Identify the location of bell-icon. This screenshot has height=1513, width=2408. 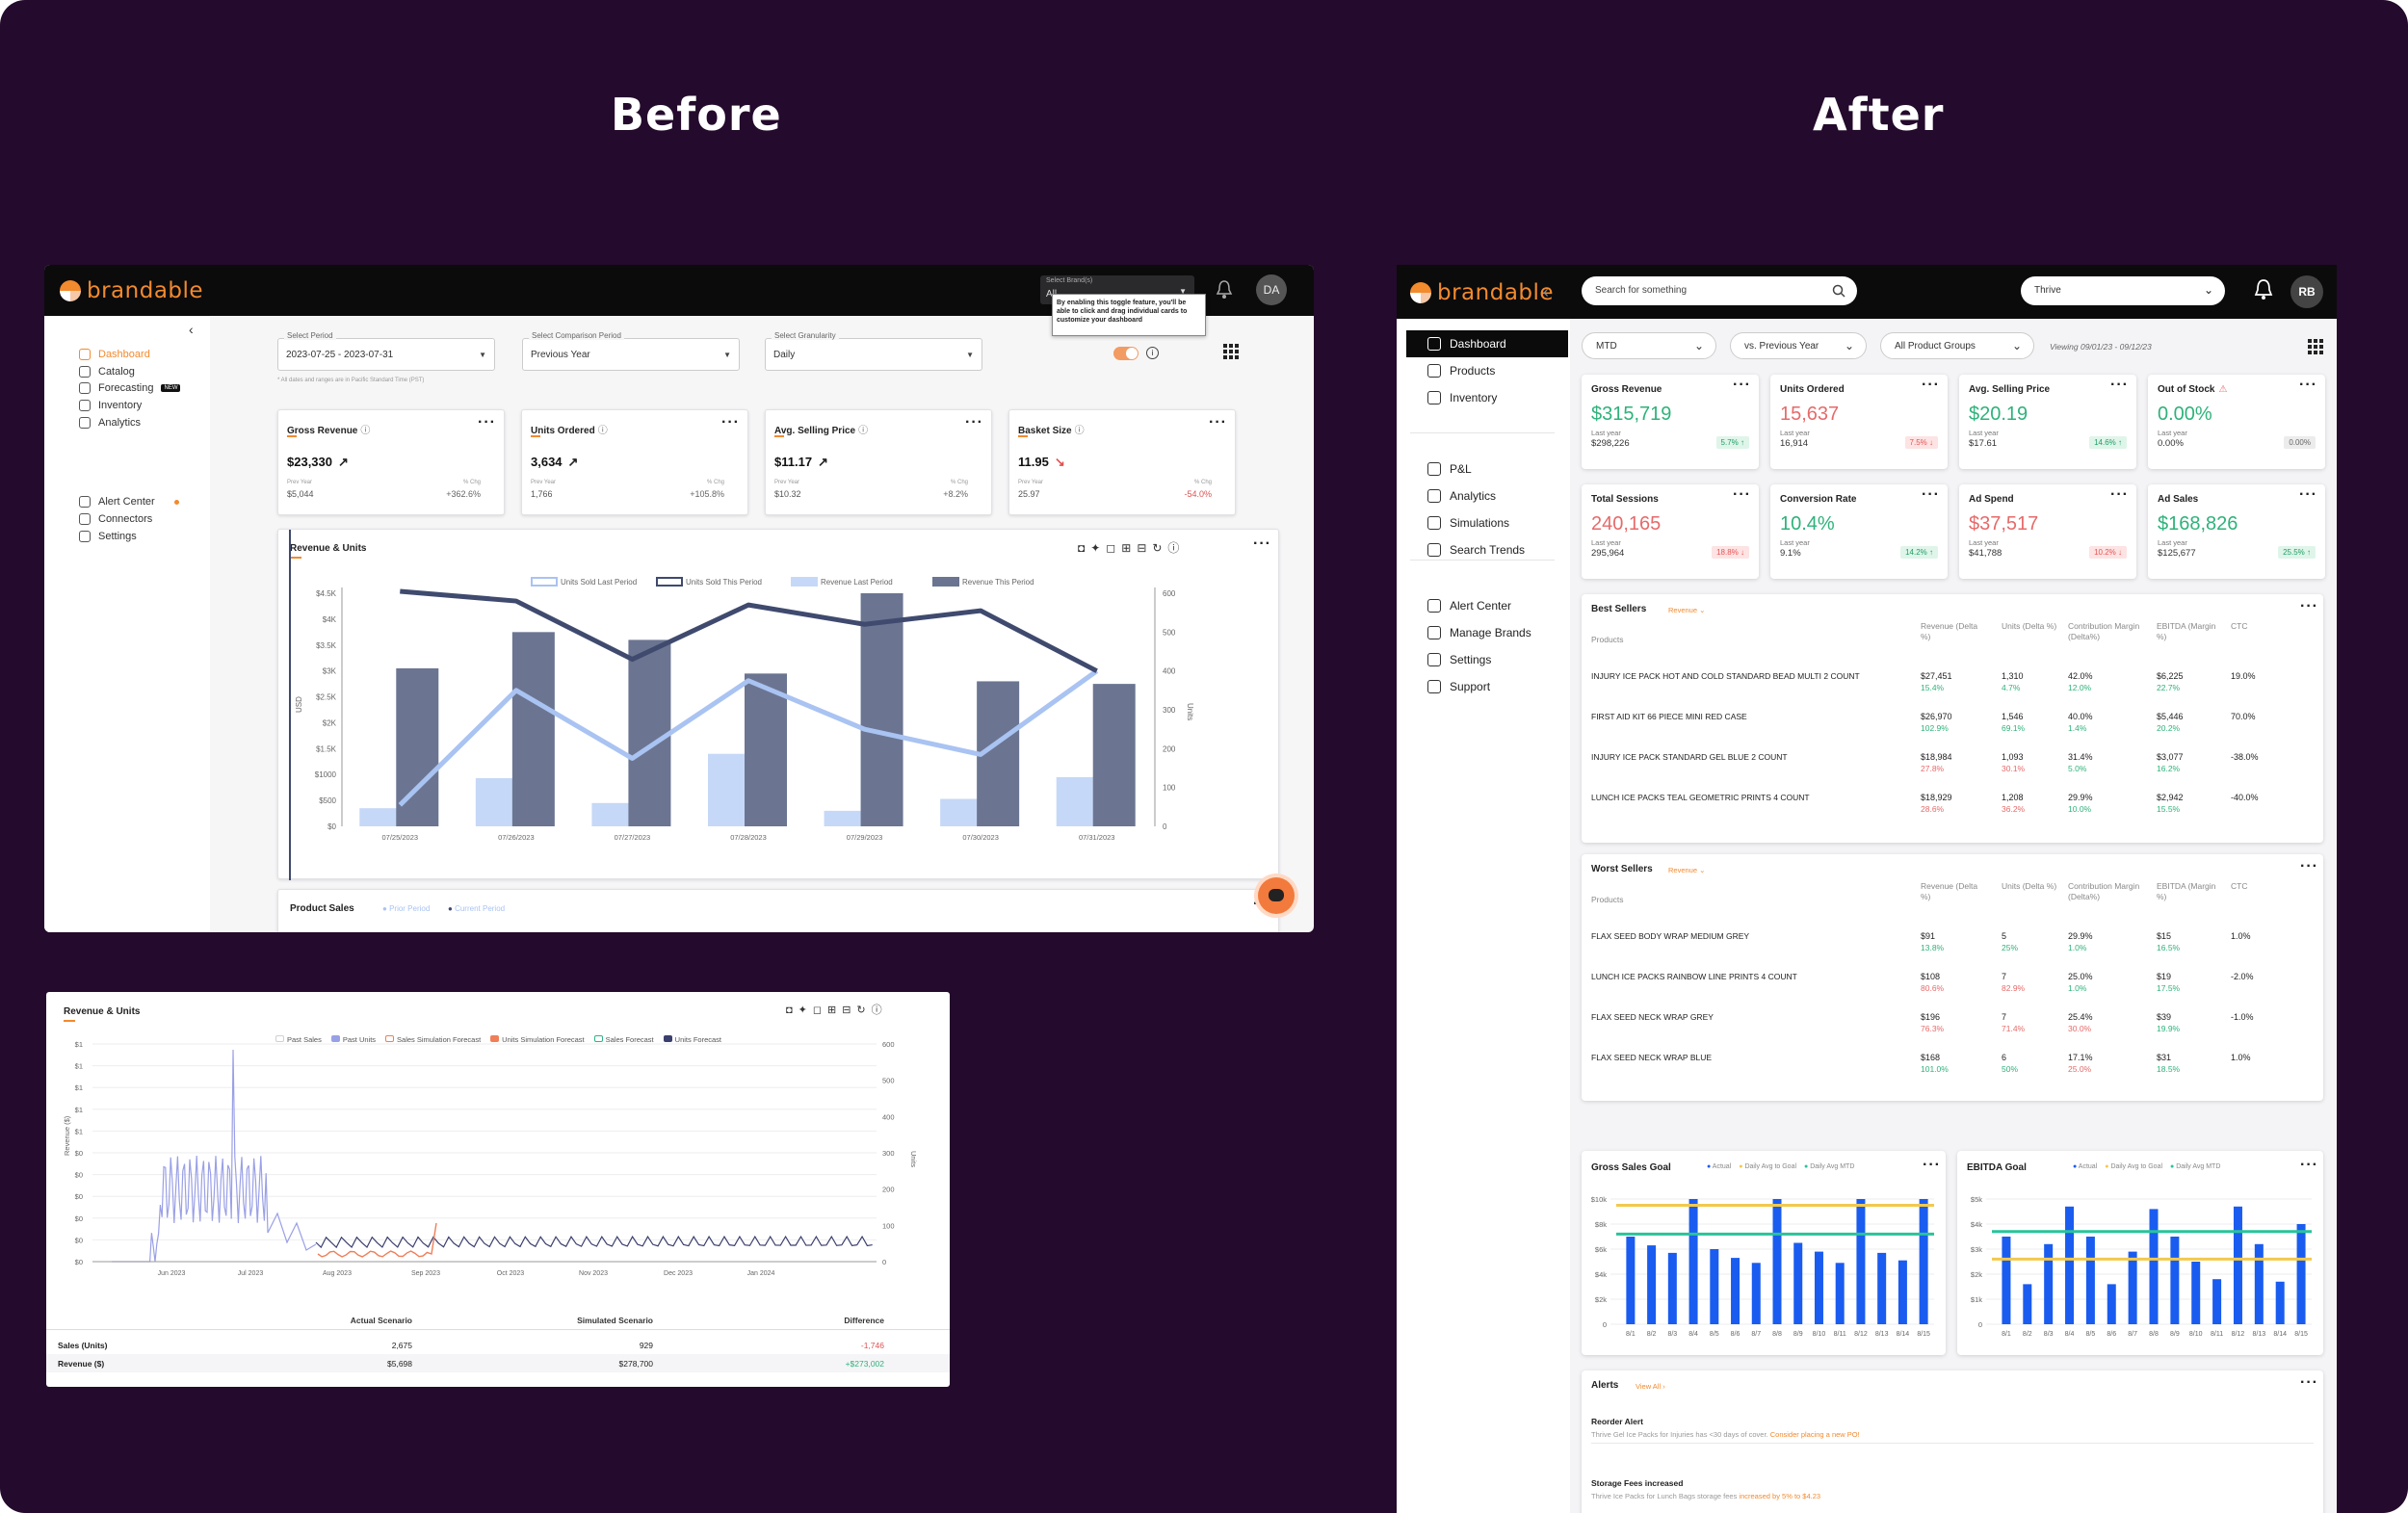
(2263, 289).